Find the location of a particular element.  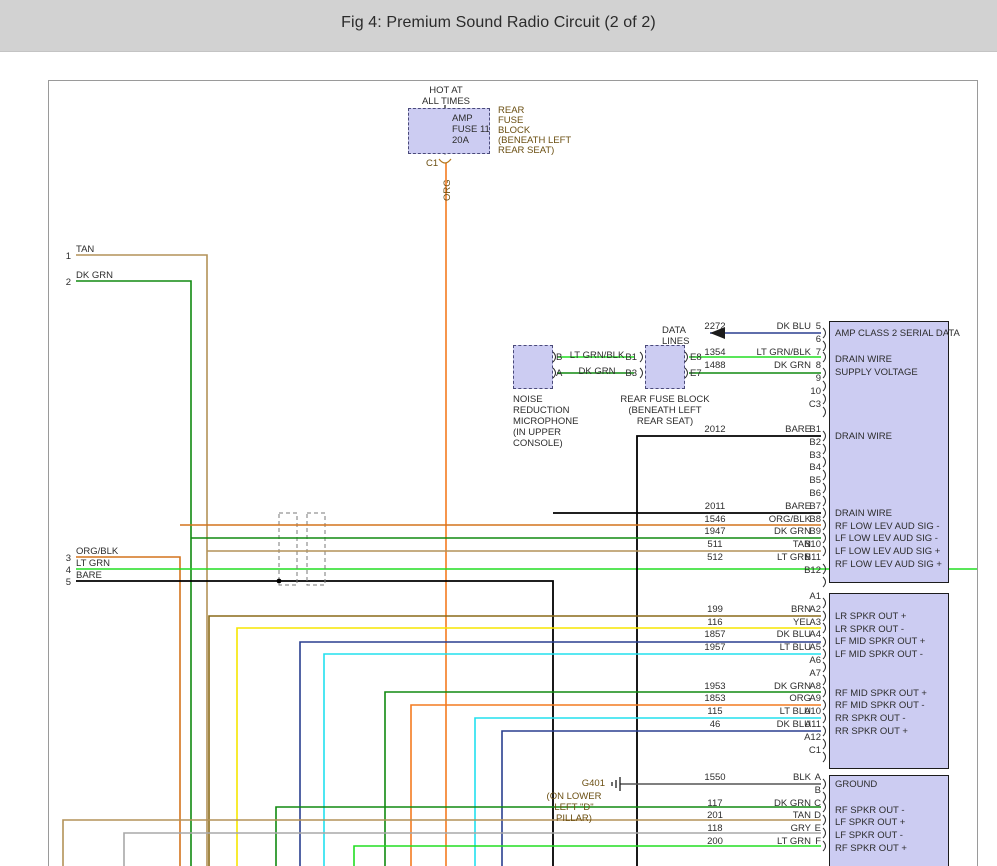

b-row-B3-pin: B3 is located at coordinates (815, 455).